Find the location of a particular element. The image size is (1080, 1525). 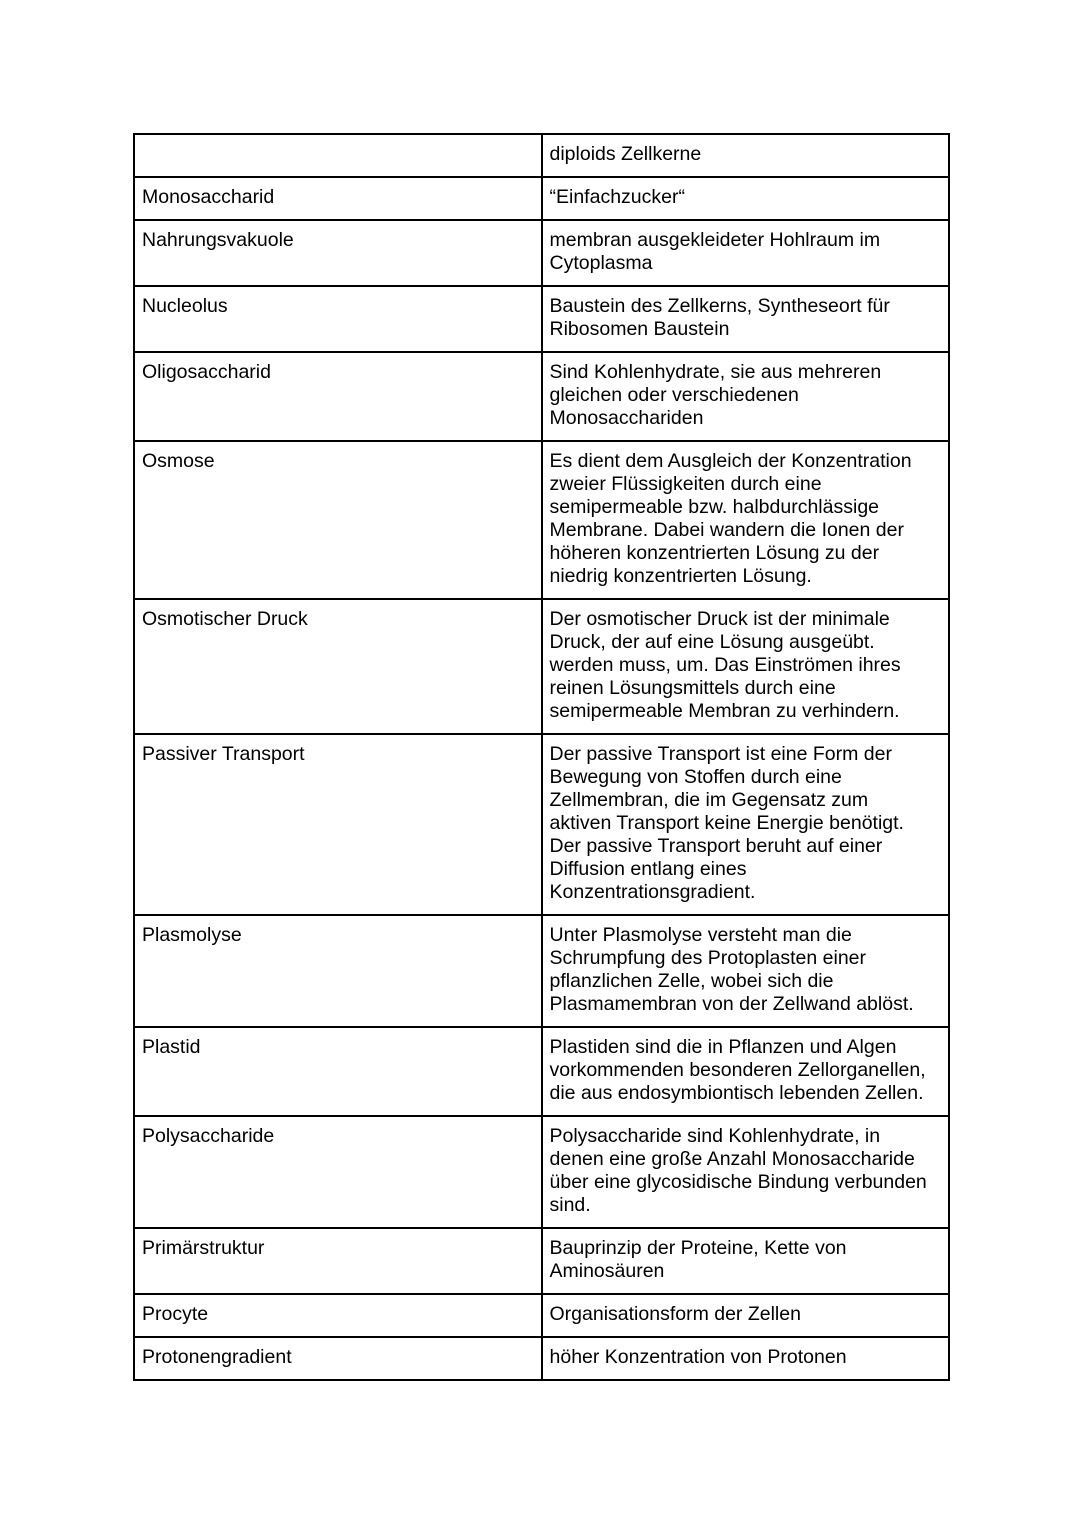

term-cell: Procyte is located at coordinates (338, 1315).